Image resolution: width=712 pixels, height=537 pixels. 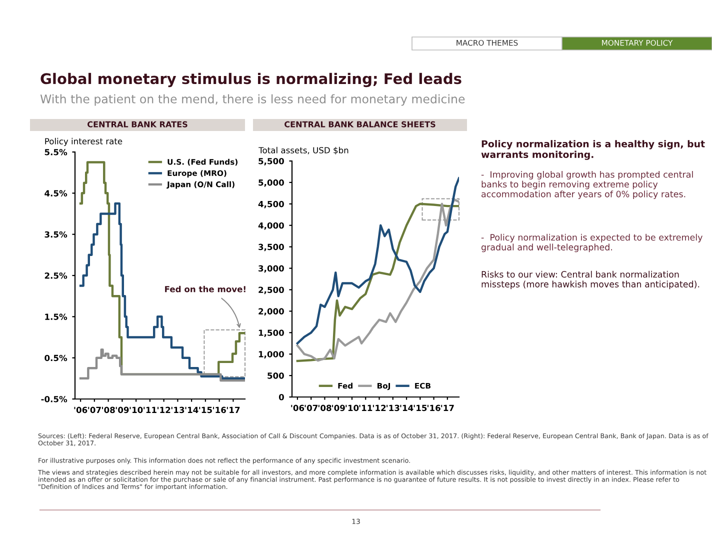 I want to click on y-tick-label: 0.5%, so click(x=56, y=358).